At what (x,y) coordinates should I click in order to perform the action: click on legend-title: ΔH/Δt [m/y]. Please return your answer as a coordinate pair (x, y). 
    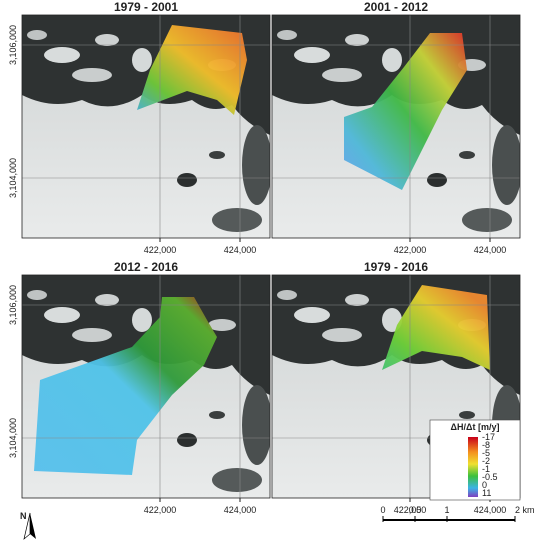
    Looking at the image, I should click on (475, 427).